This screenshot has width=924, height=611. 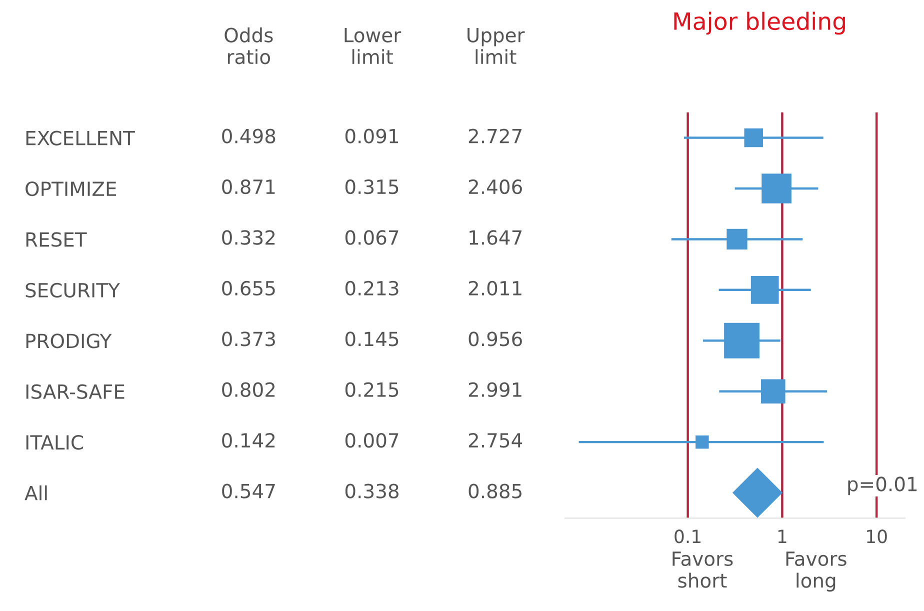 What do you see at coordinates (248, 491) in the screenshot?
I see `data-label: 0.547` at bounding box center [248, 491].